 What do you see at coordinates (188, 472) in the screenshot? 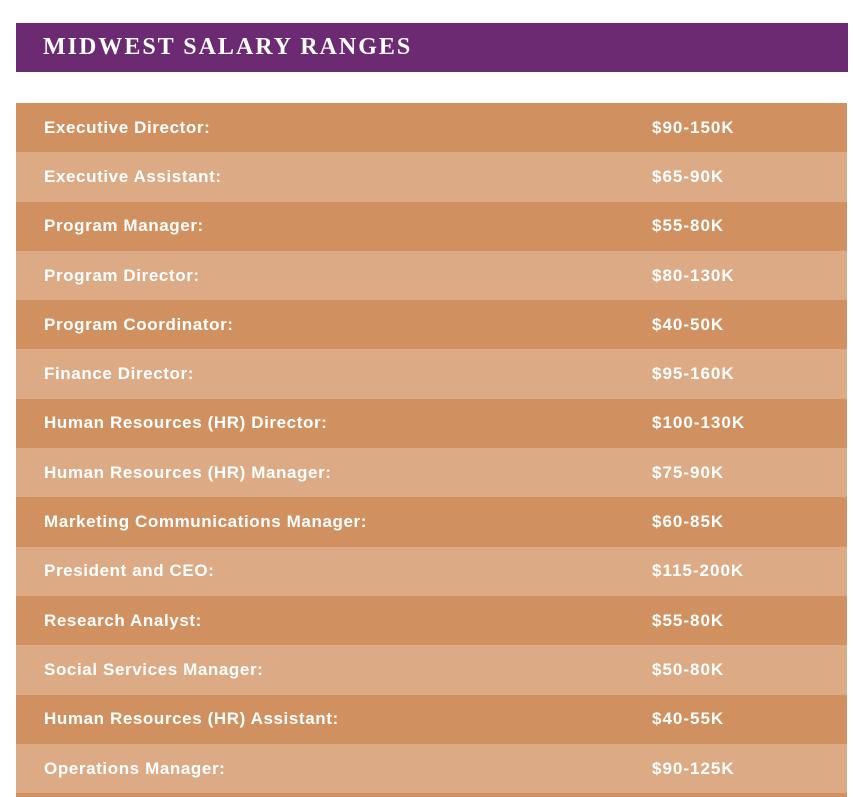
I see `job-title-label: Human Resources (HR) Manager:` at bounding box center [188, 472].